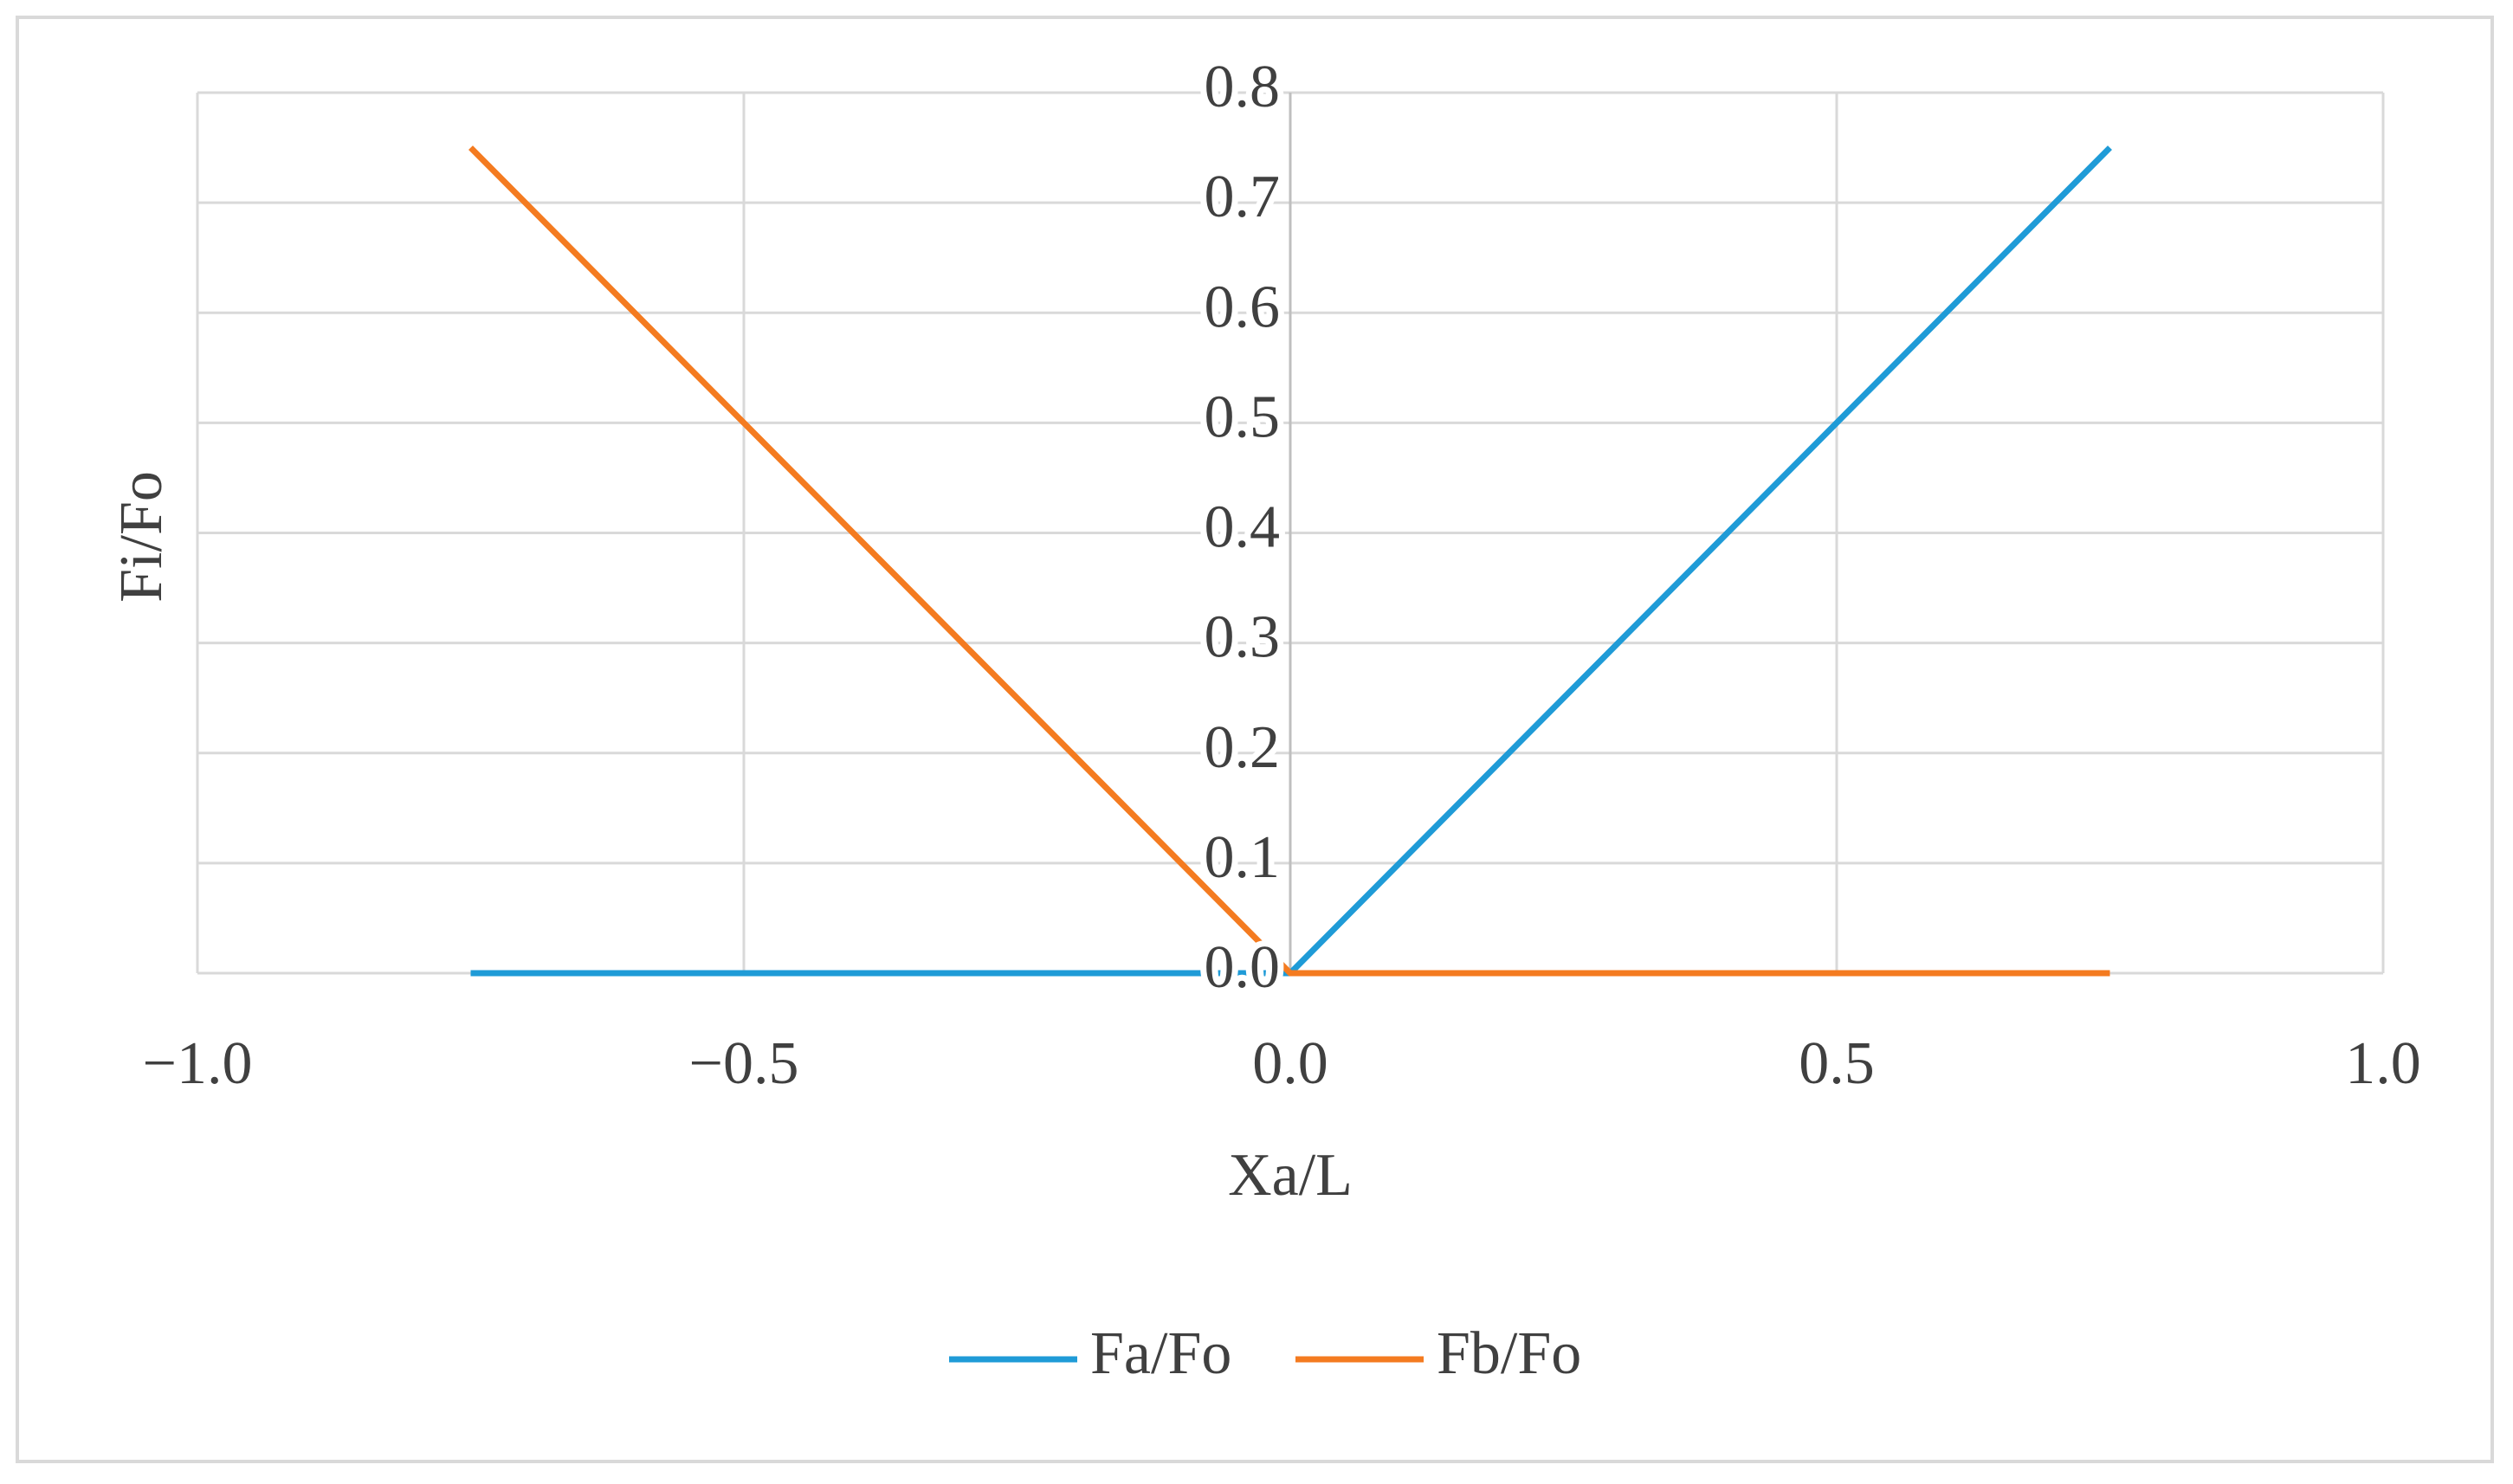  Describe the element at coordinates (198, 1063) in the screenshot. I see `x-tick-label: −1.0` at that location.